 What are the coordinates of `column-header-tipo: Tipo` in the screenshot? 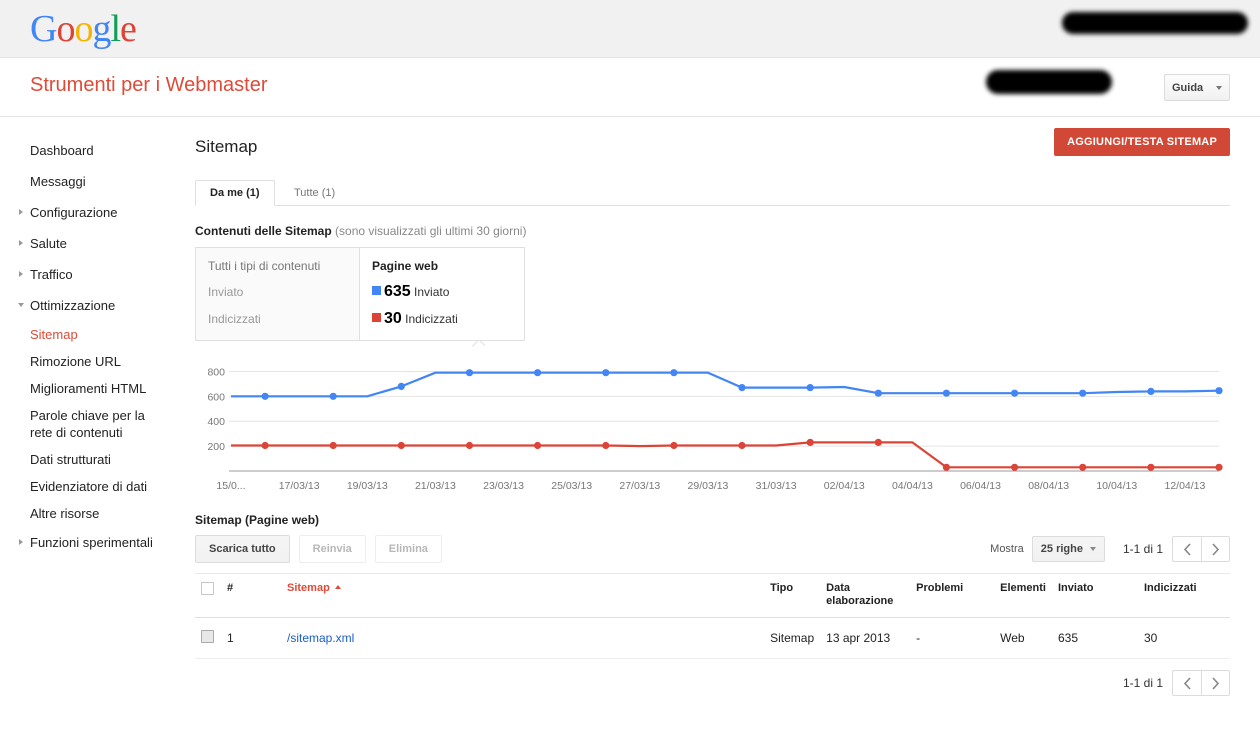 It's located at (792, 595).